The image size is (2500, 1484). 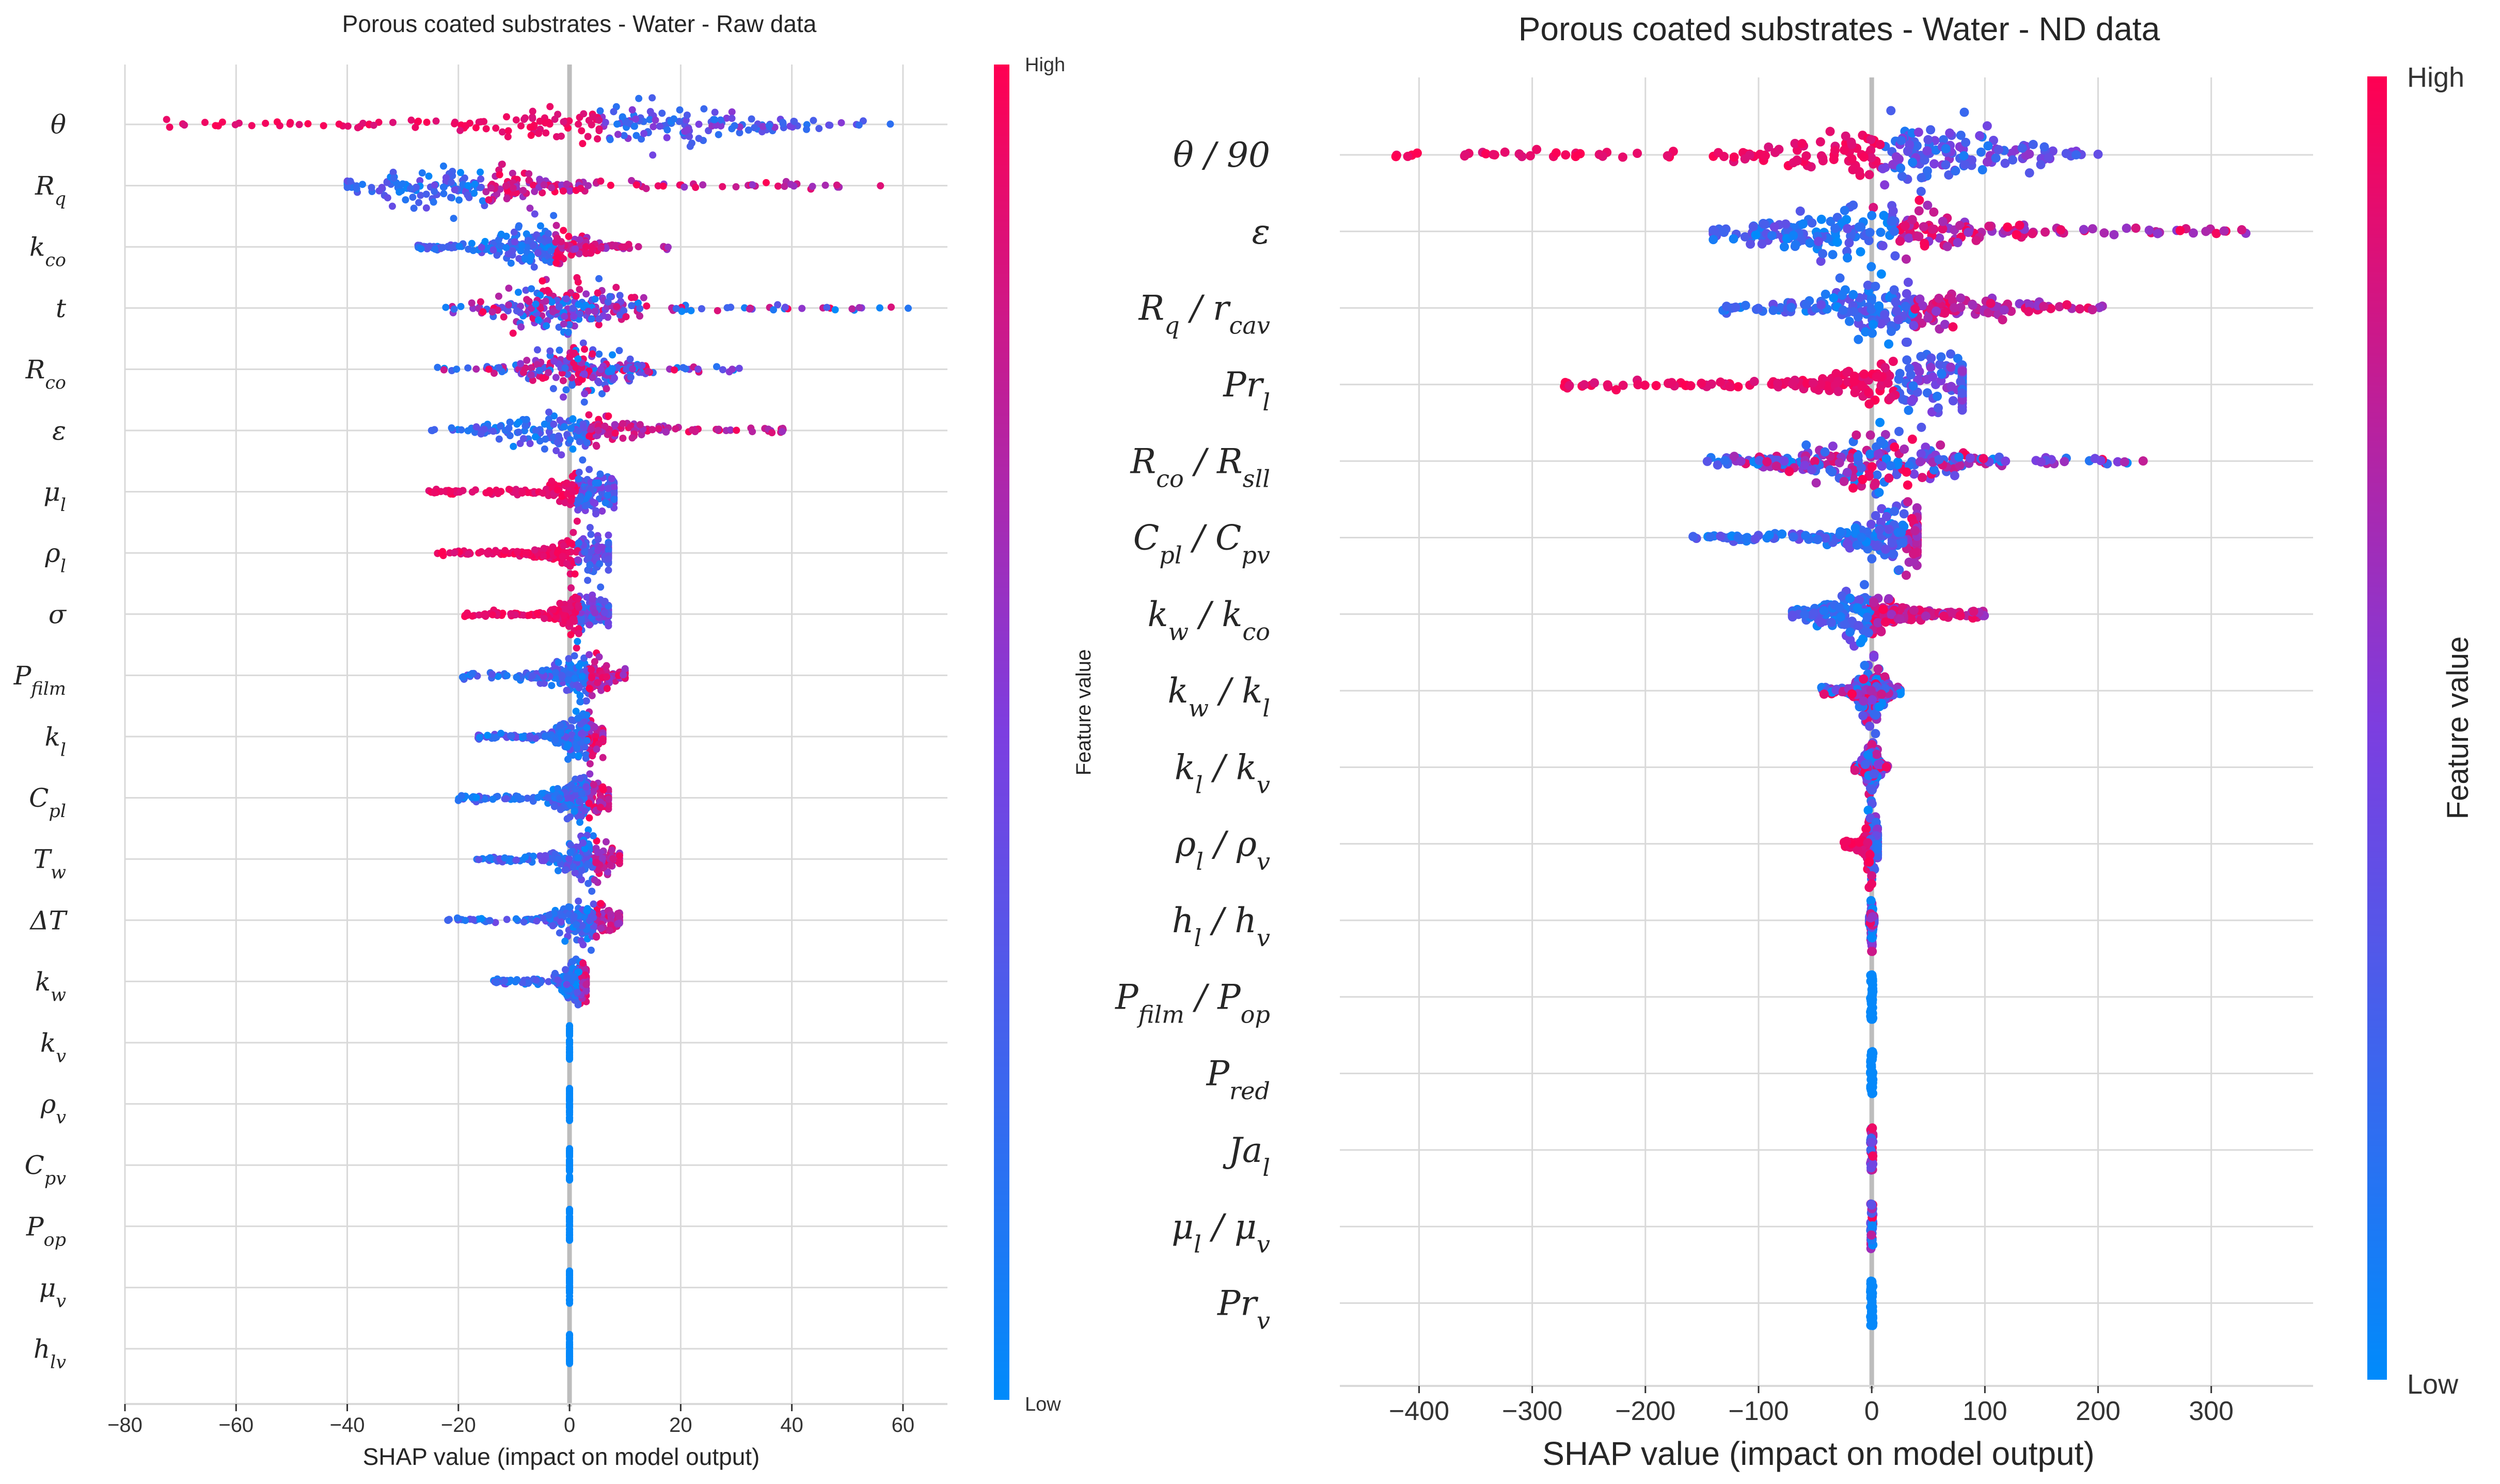 I want to click on feature-label: Cpl, so click(x=48, y=802).